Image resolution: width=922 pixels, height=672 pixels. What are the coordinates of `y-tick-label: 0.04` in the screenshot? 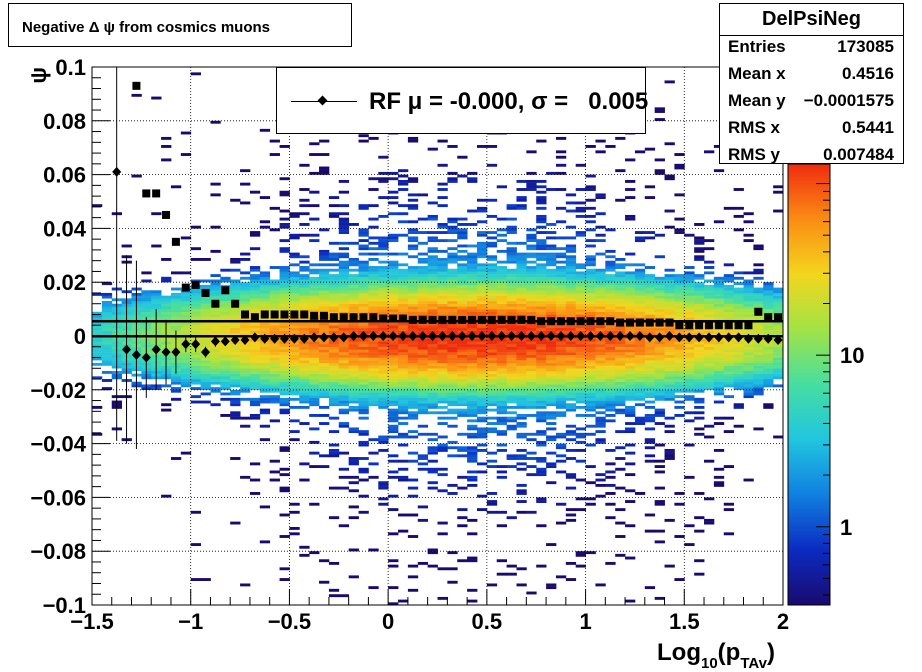 It's located at (65, 228).